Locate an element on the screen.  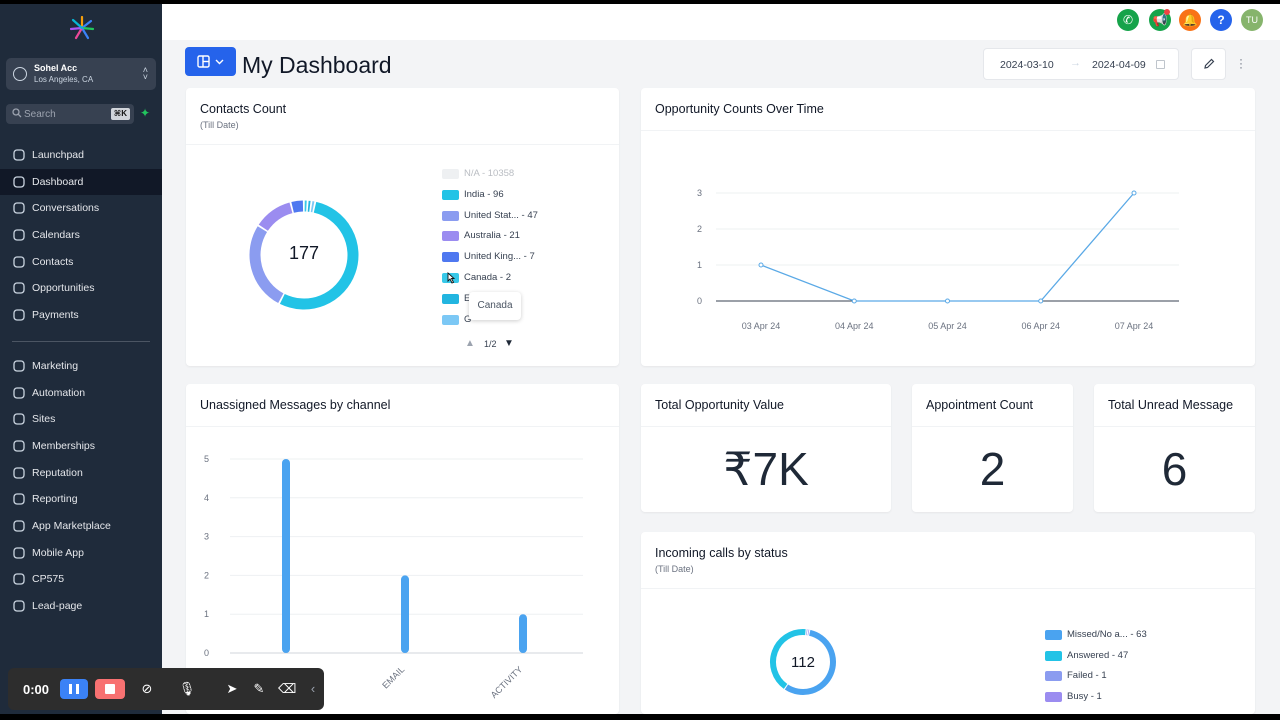
trend-icon is located at coordinates (19, 499).